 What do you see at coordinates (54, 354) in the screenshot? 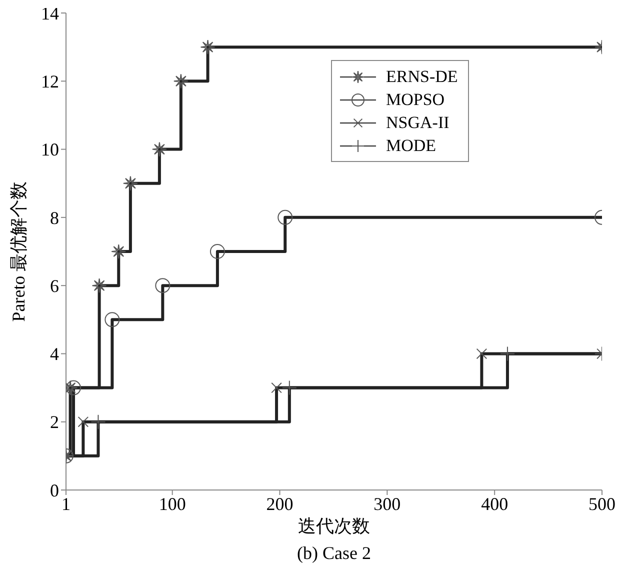
I see `y-tick-label: 4` at bounding box center [54, 354].